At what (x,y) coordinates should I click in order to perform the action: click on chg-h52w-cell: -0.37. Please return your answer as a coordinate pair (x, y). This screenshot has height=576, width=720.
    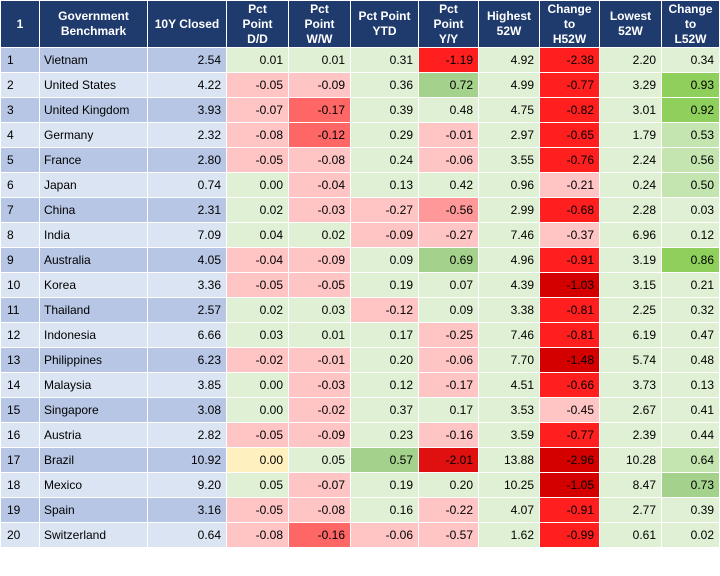
    Looking at the image, I should click on (569, 235).